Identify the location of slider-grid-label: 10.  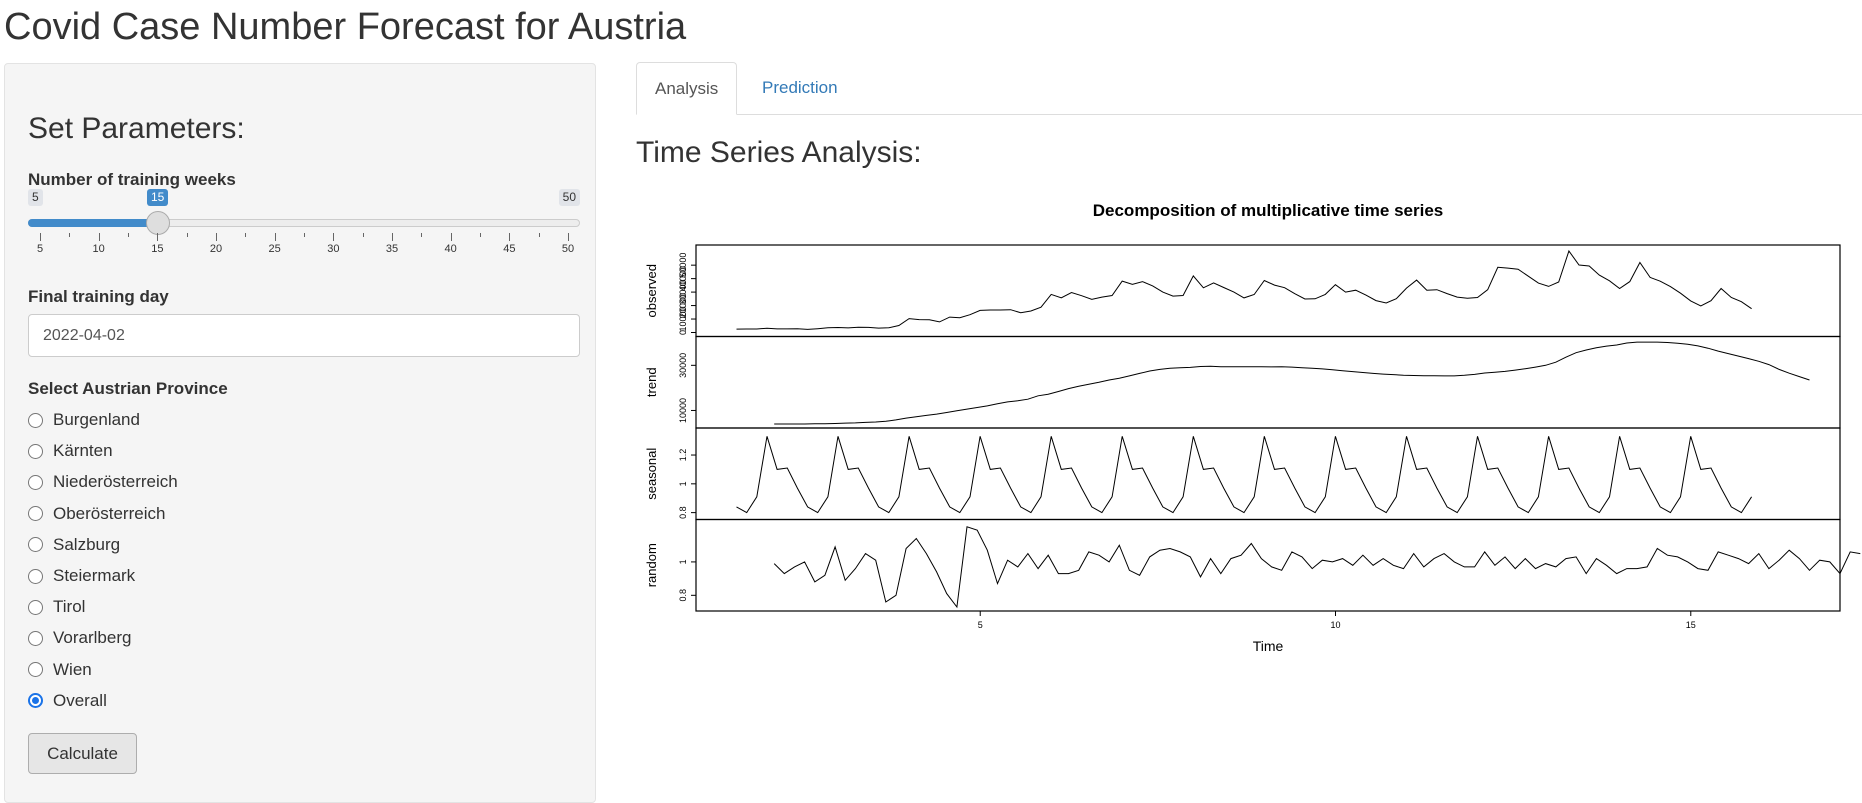
(98, 249).